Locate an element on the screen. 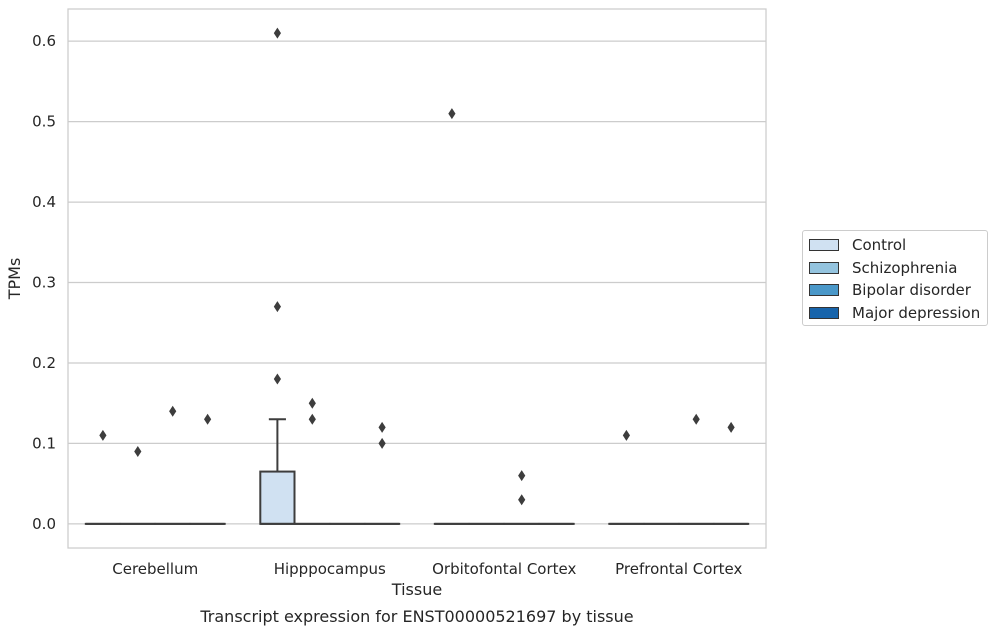 This screenshot has width=997, height=638. box-body is located at coordinates (277, 498).